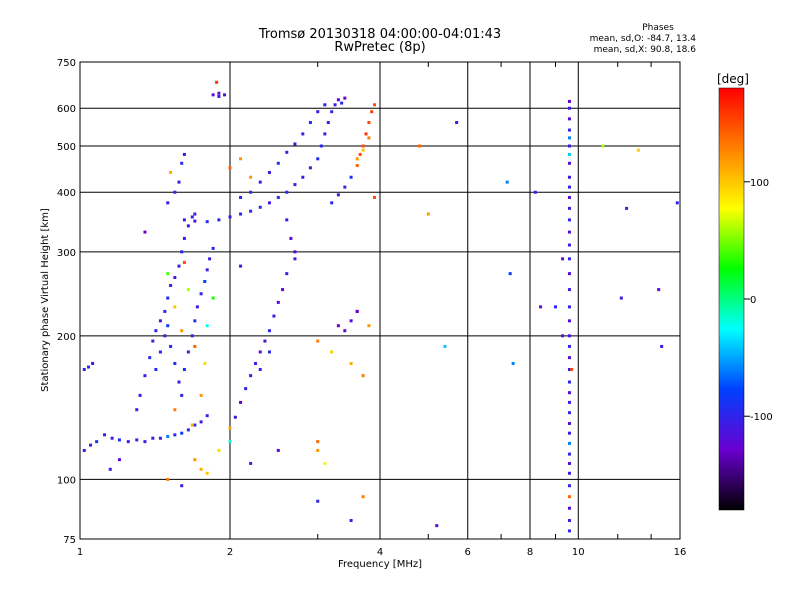  What do you see at coordinates (380, 564) in the screenshot?
I see `x-axis-label: Frequency [MHz]` at bounding box center [380, 564].